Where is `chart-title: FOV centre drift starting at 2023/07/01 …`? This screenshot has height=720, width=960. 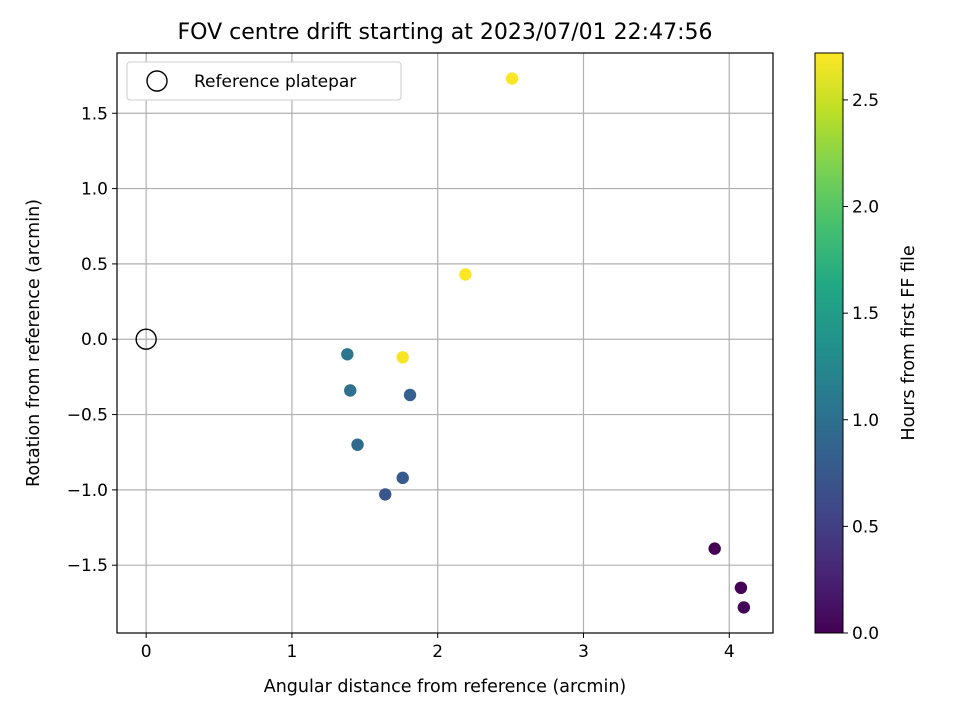 chart-title: FOV centre drift starting at 2023/07/01 … is located at coordinates (445, 32).